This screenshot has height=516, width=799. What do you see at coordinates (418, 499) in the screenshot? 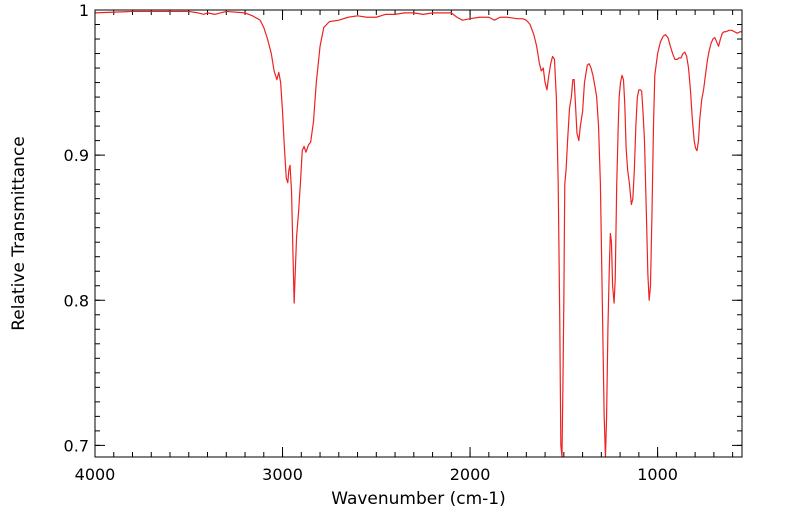
I see `x-axis-title: Wavenumber (cm-1)` at bounding box center [418, 499].